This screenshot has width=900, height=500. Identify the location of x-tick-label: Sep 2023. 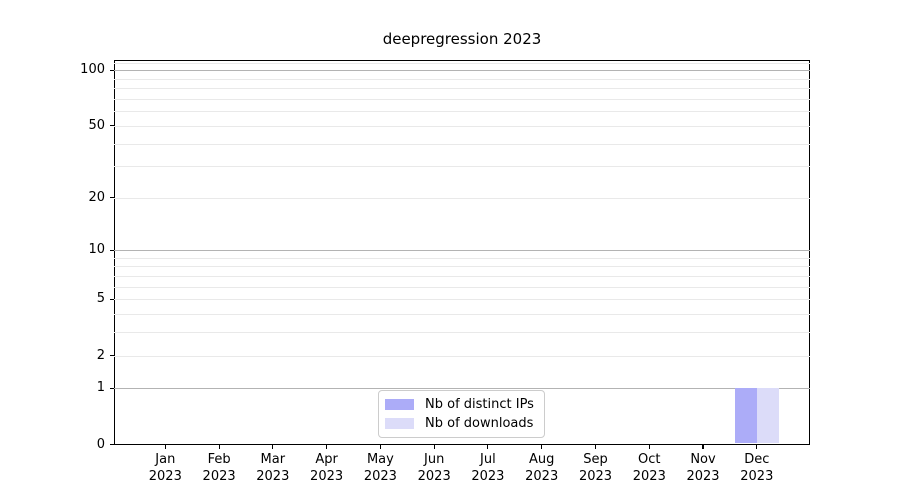
(595, 468).